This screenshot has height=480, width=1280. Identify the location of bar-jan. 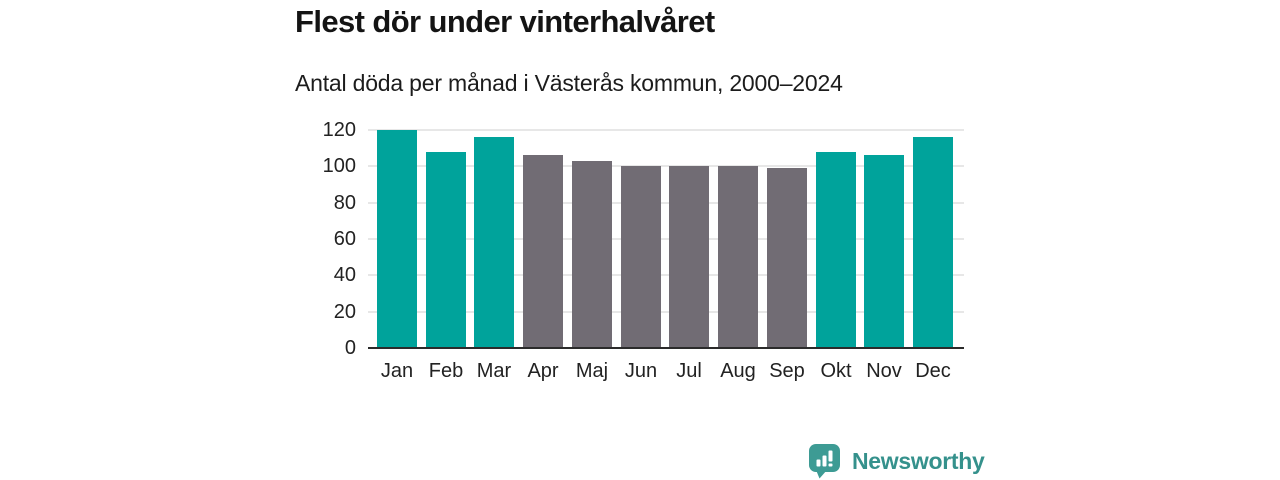
(397, 239).